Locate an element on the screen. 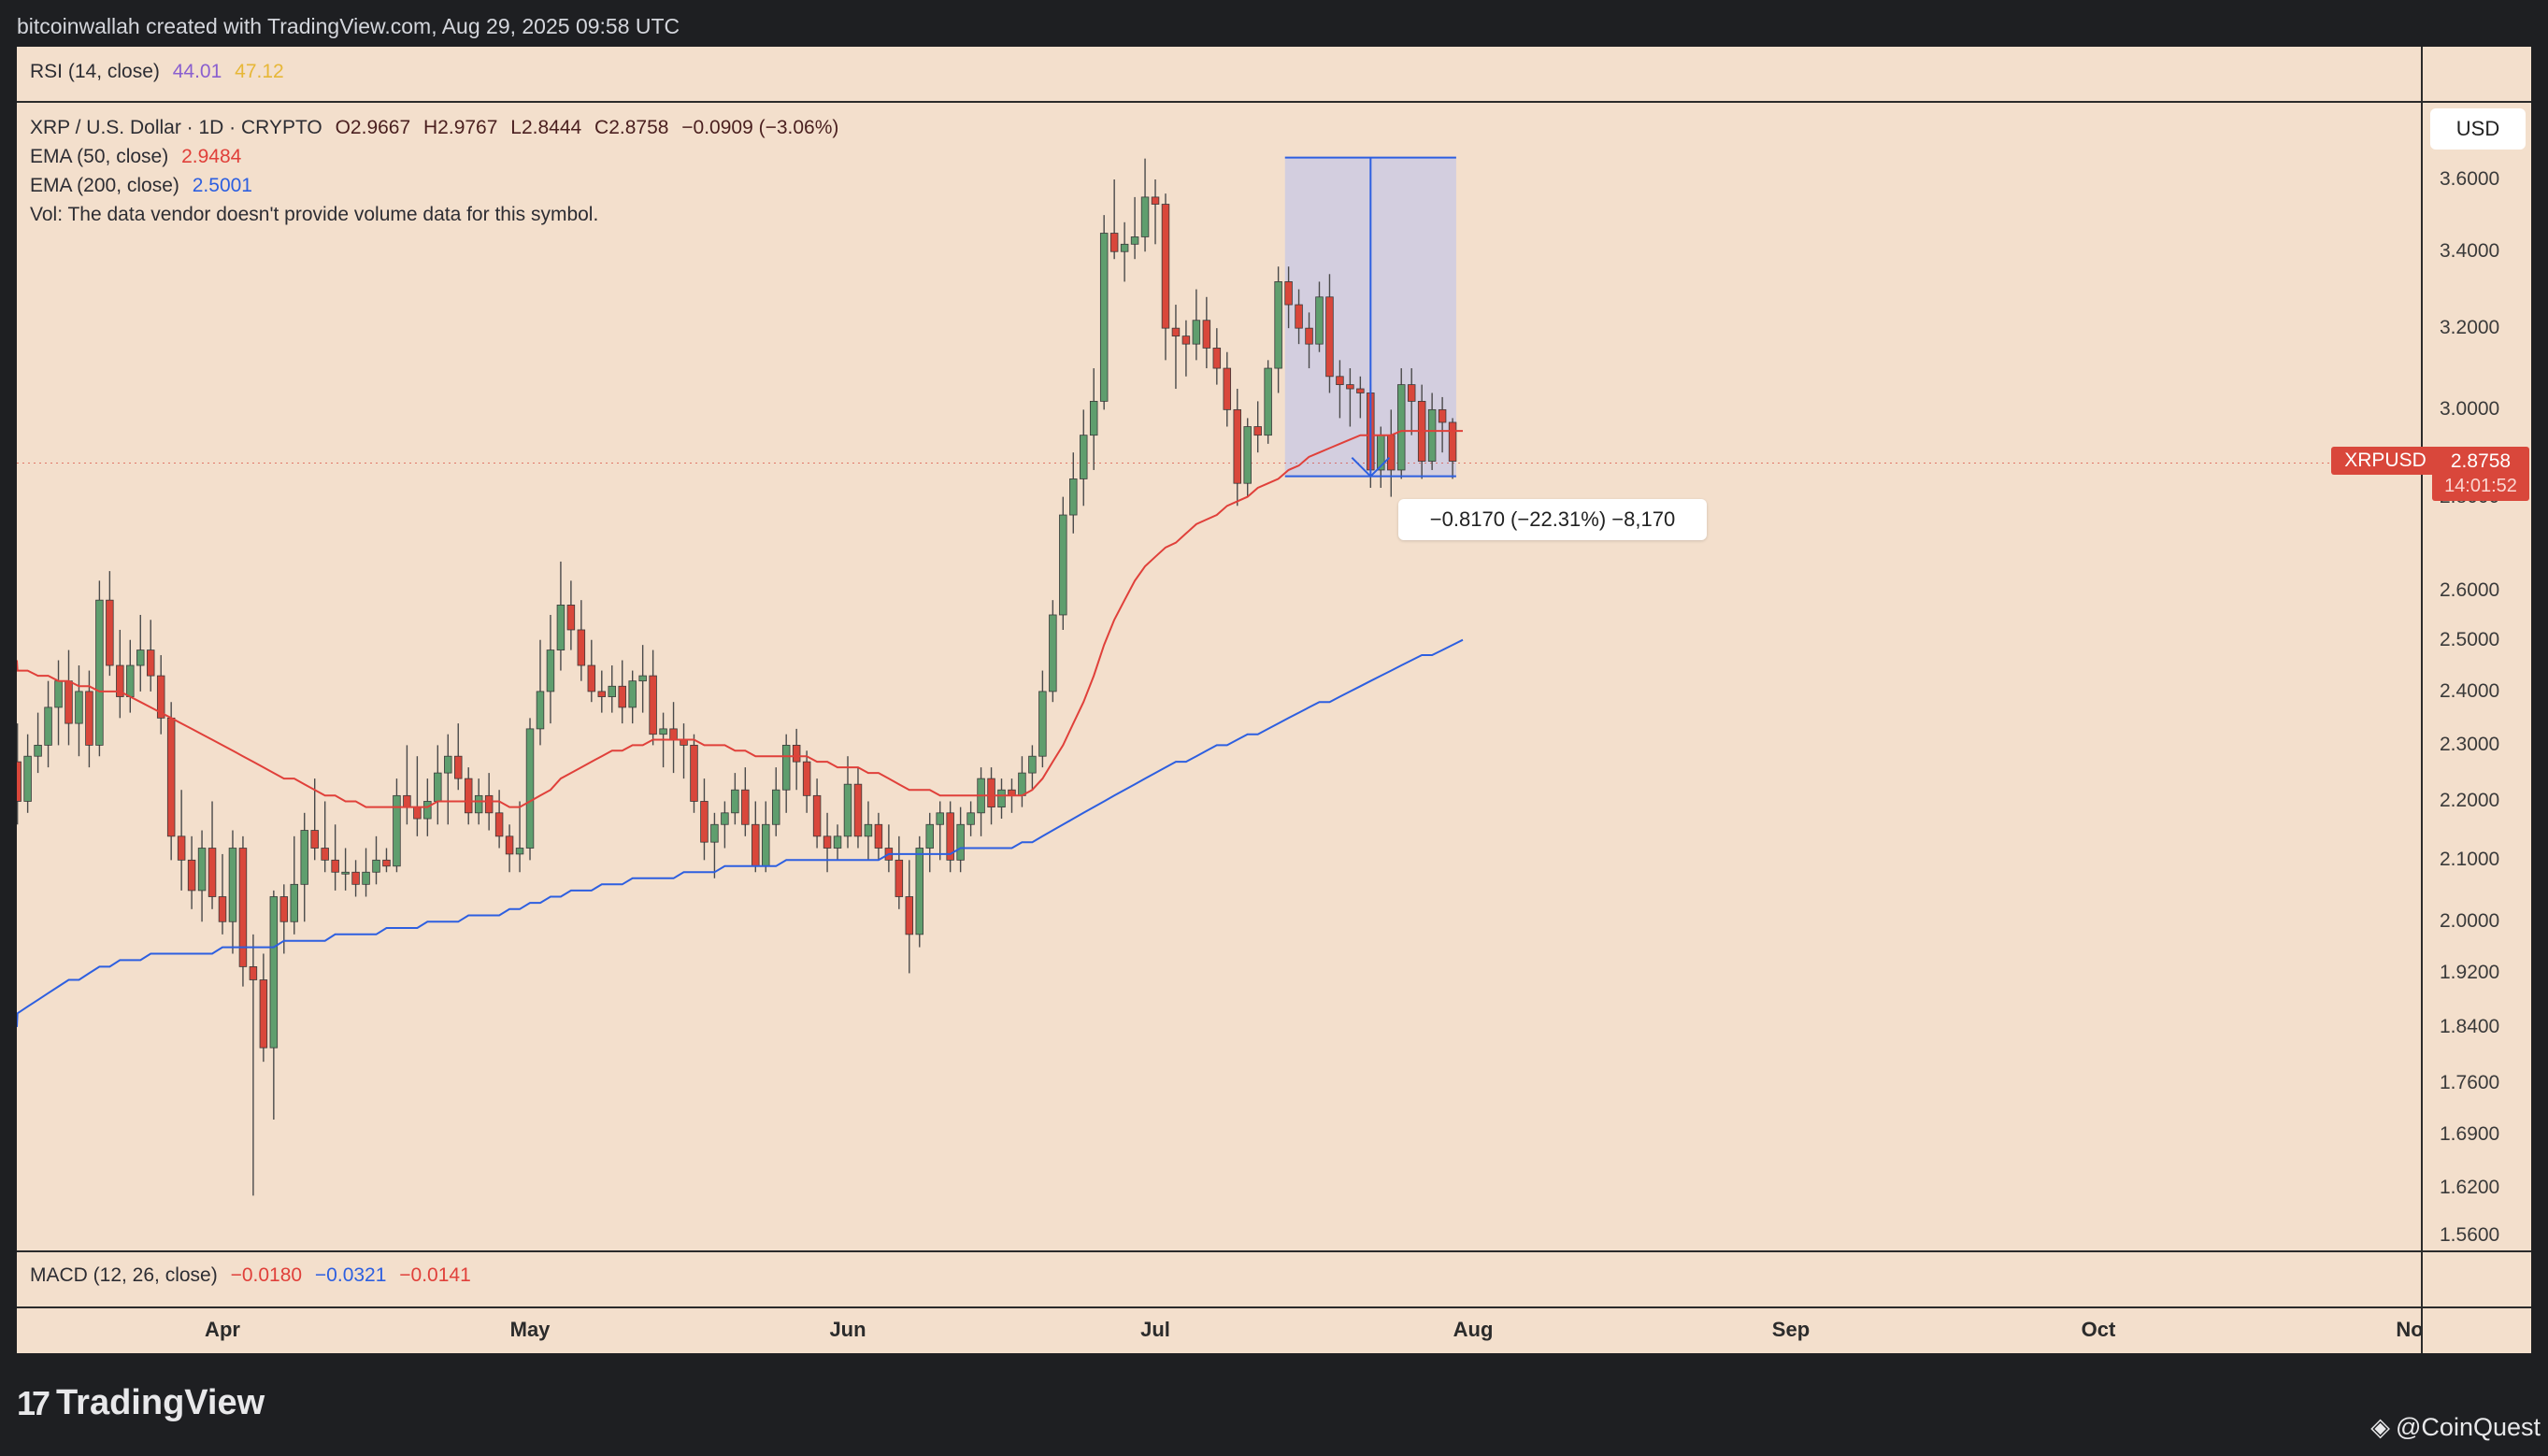  price-tick-label: 2.1000 is located at coordinates (2470, 860).